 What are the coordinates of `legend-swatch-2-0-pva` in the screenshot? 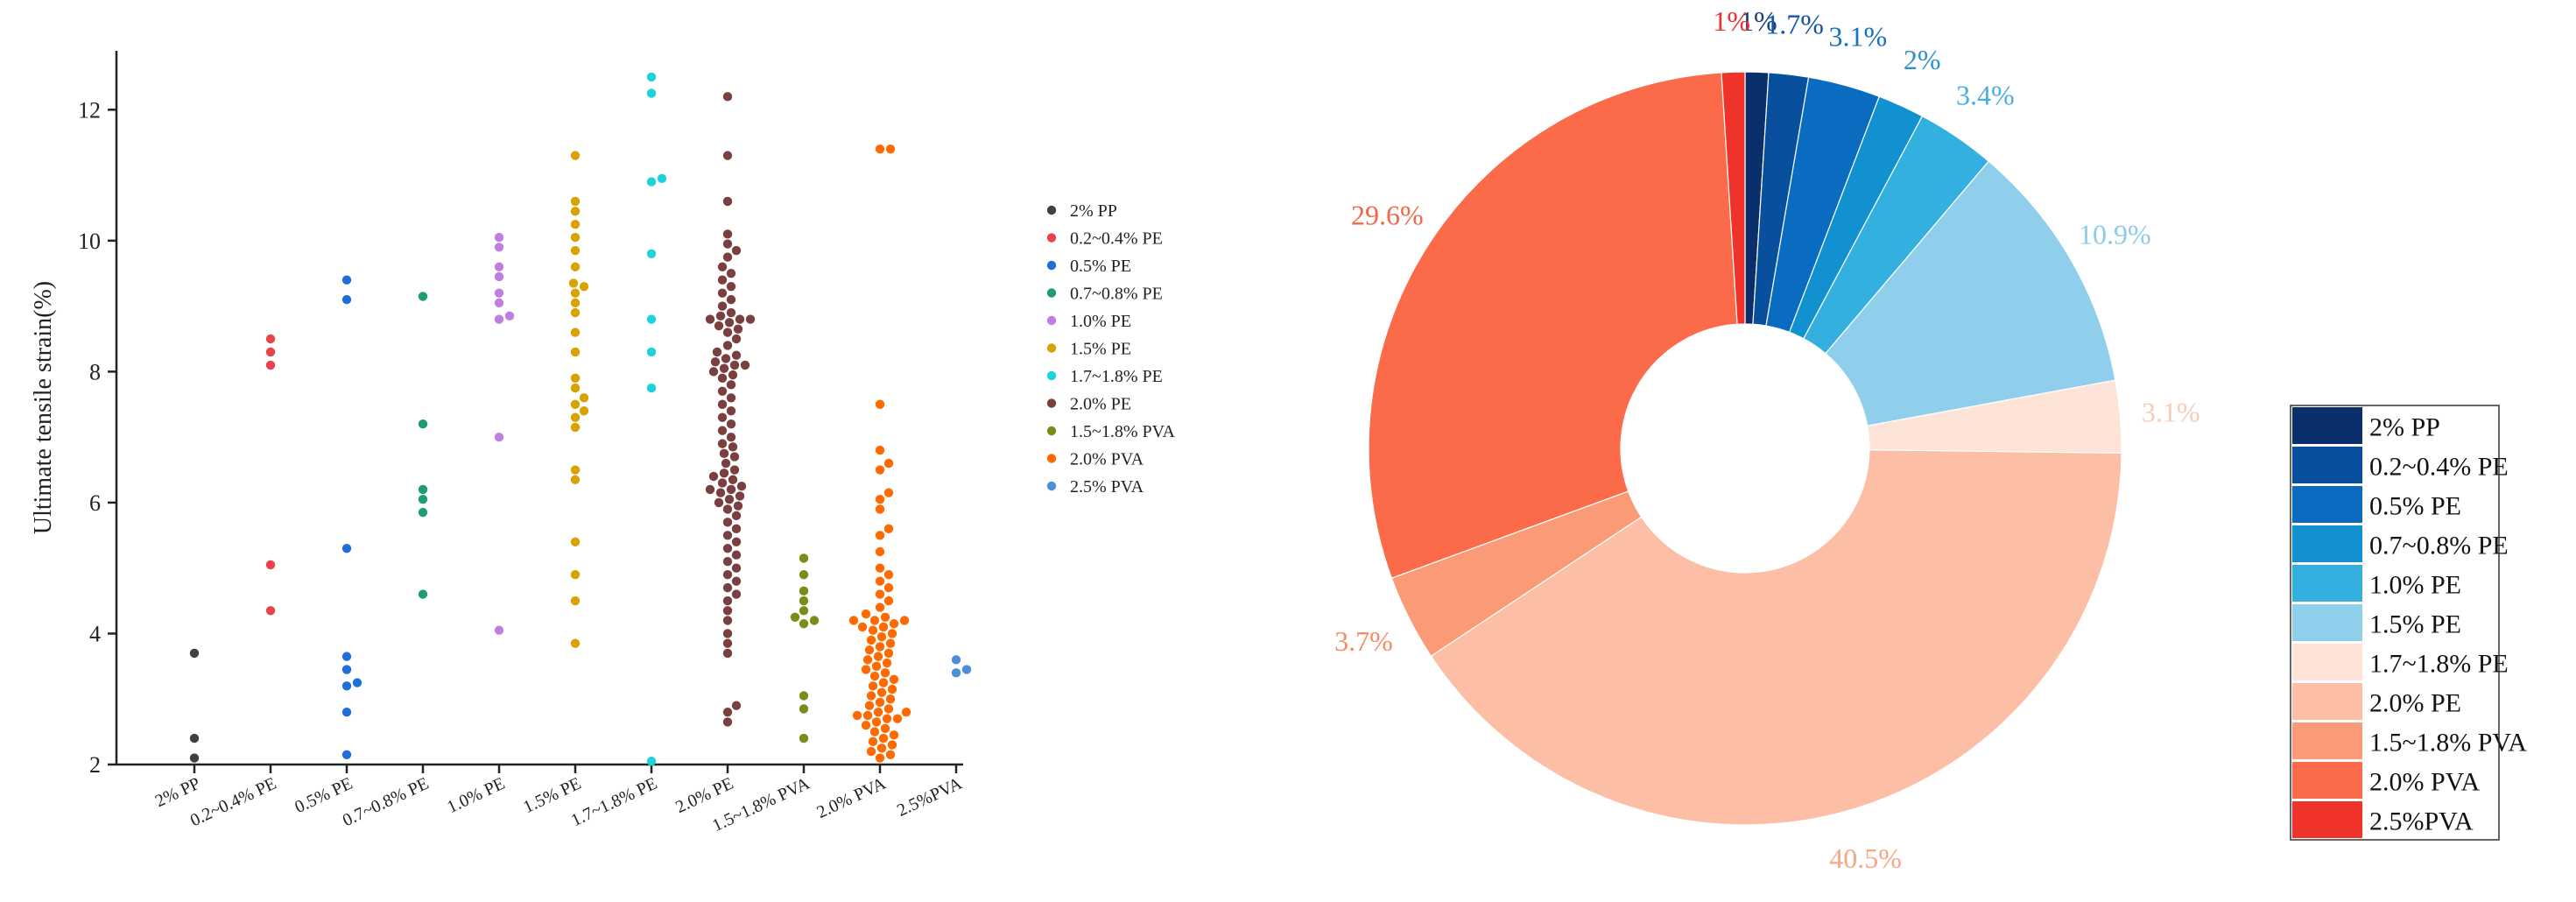 It's located at (2327, 780).